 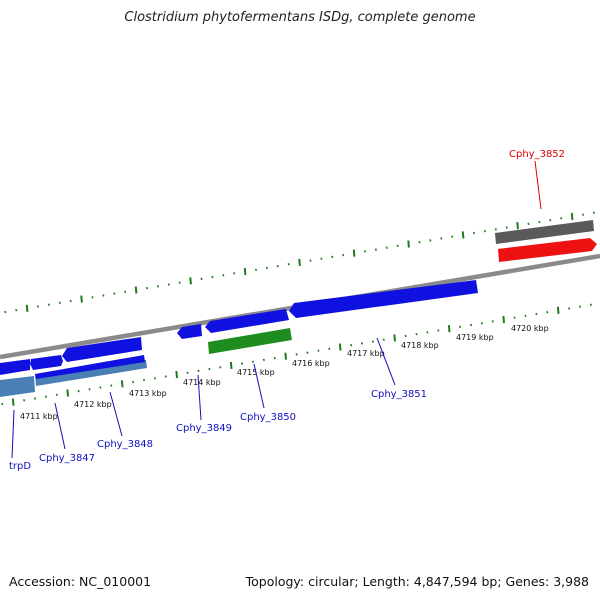 I want to click on gene-label-cphy3851: Cphy_3851, so click(x=399, y=394).